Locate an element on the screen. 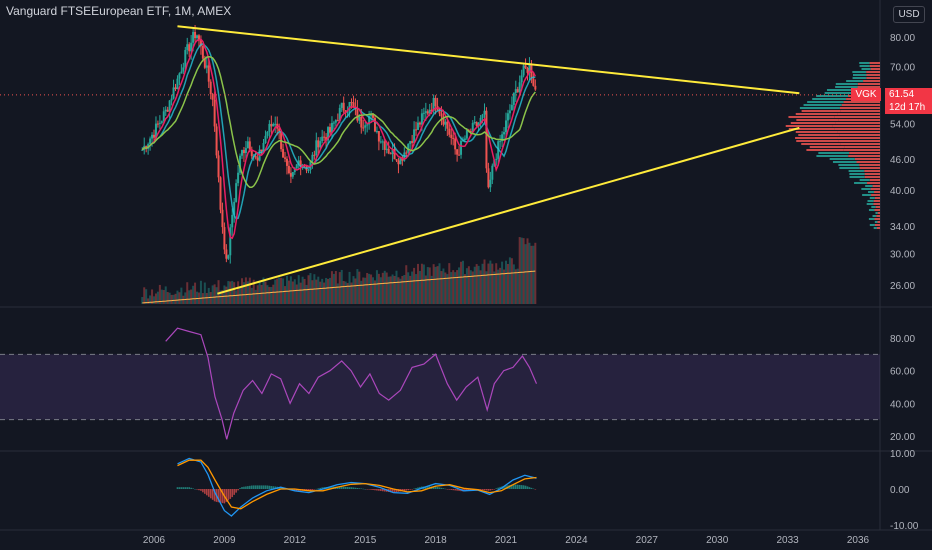 The width and height of the screenshot is (932, 550). x-tick-label: 2036 is located at coordinates (858, 540).